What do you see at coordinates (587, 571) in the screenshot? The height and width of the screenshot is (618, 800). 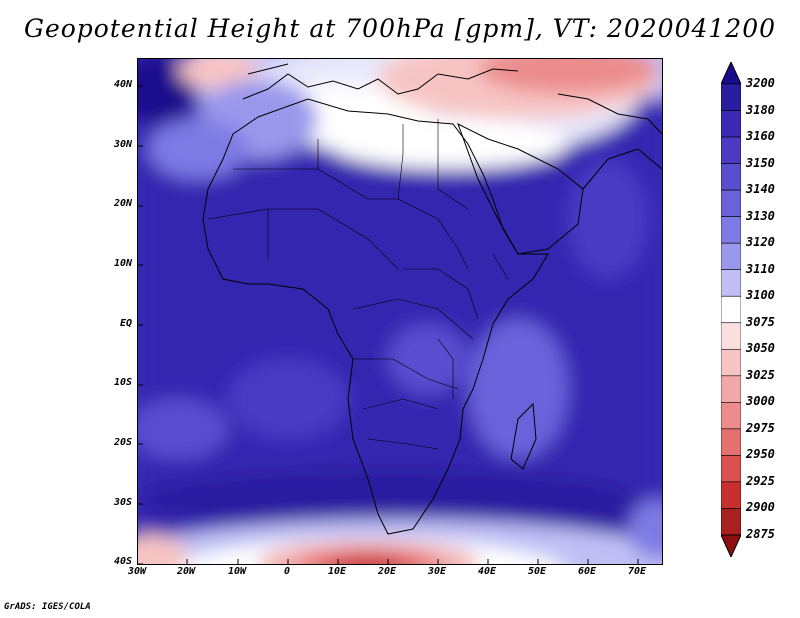 I see `lon-label-60e: 60E` at bounding box center [587, 571].